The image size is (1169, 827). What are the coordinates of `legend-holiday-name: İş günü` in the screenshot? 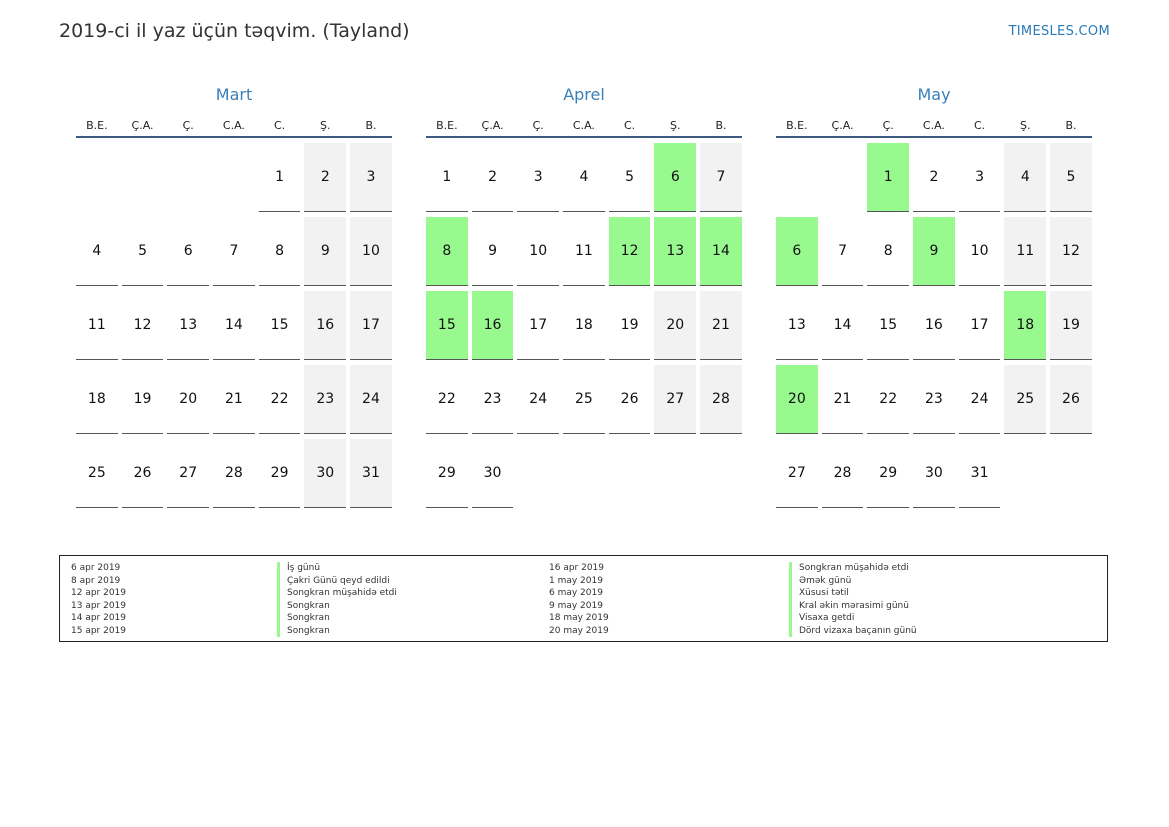 It's located at (298, 568).